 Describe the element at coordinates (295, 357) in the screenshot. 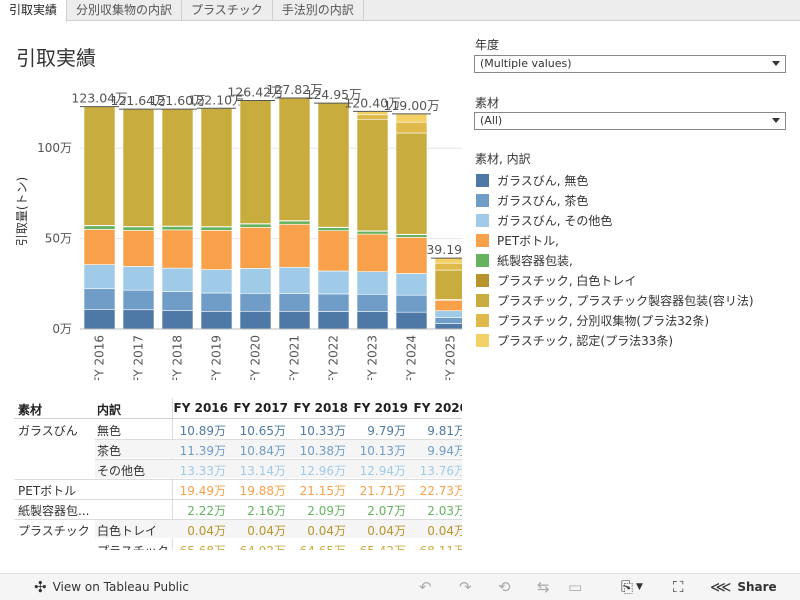

I see `x-tick-label: FY 2021` at that location.